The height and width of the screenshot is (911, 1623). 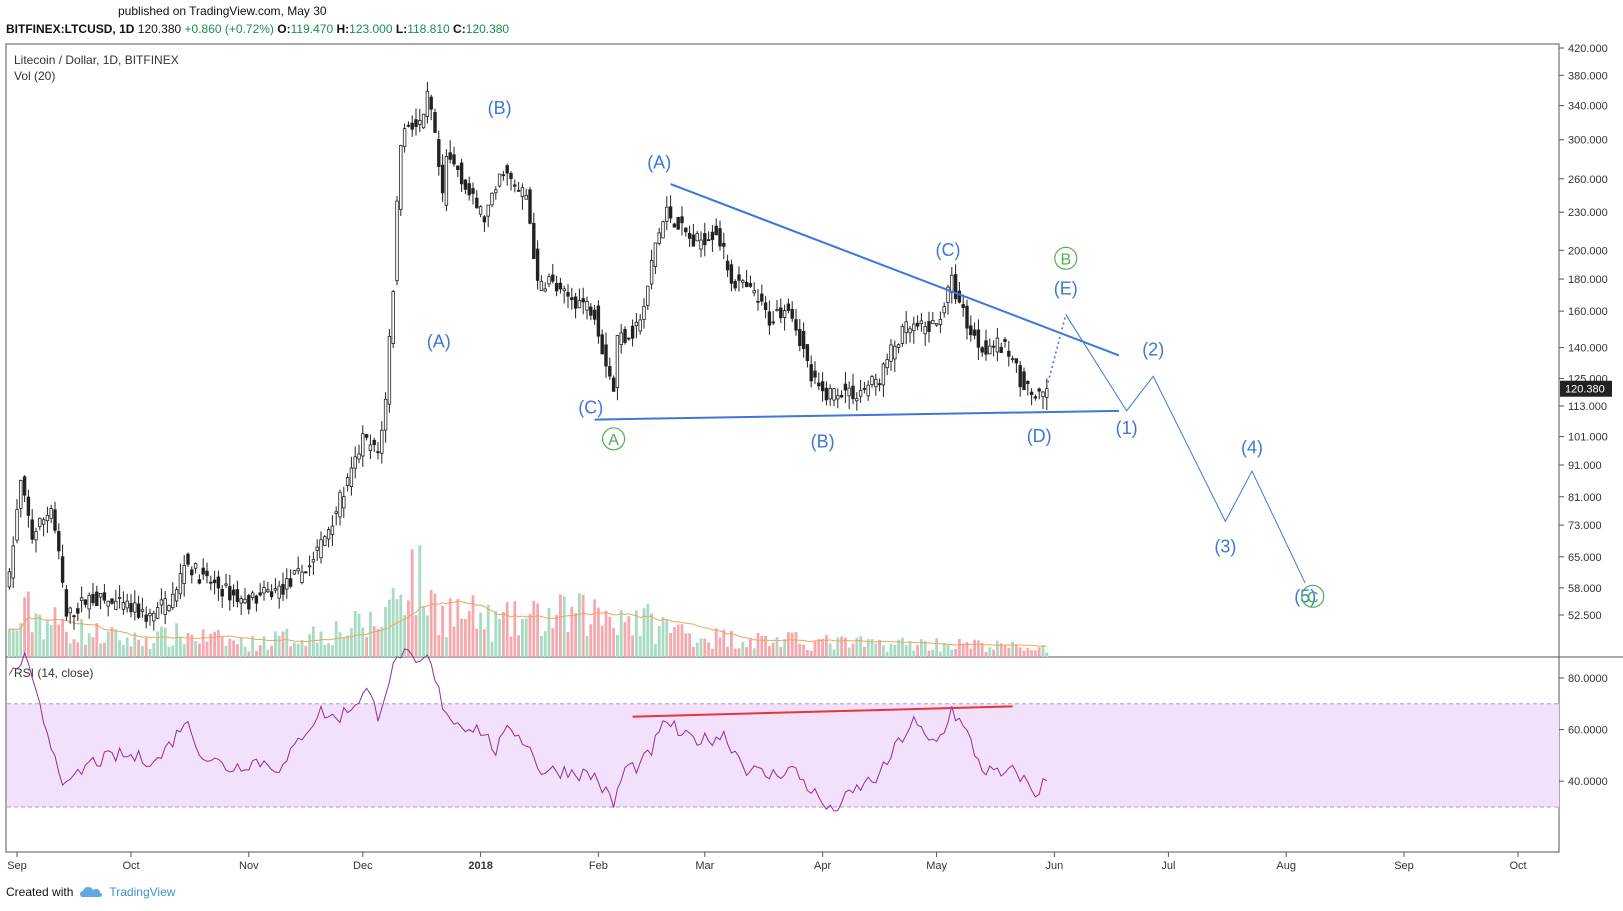 I want to click on wave-label: (2), so click(x=1153, y=349).